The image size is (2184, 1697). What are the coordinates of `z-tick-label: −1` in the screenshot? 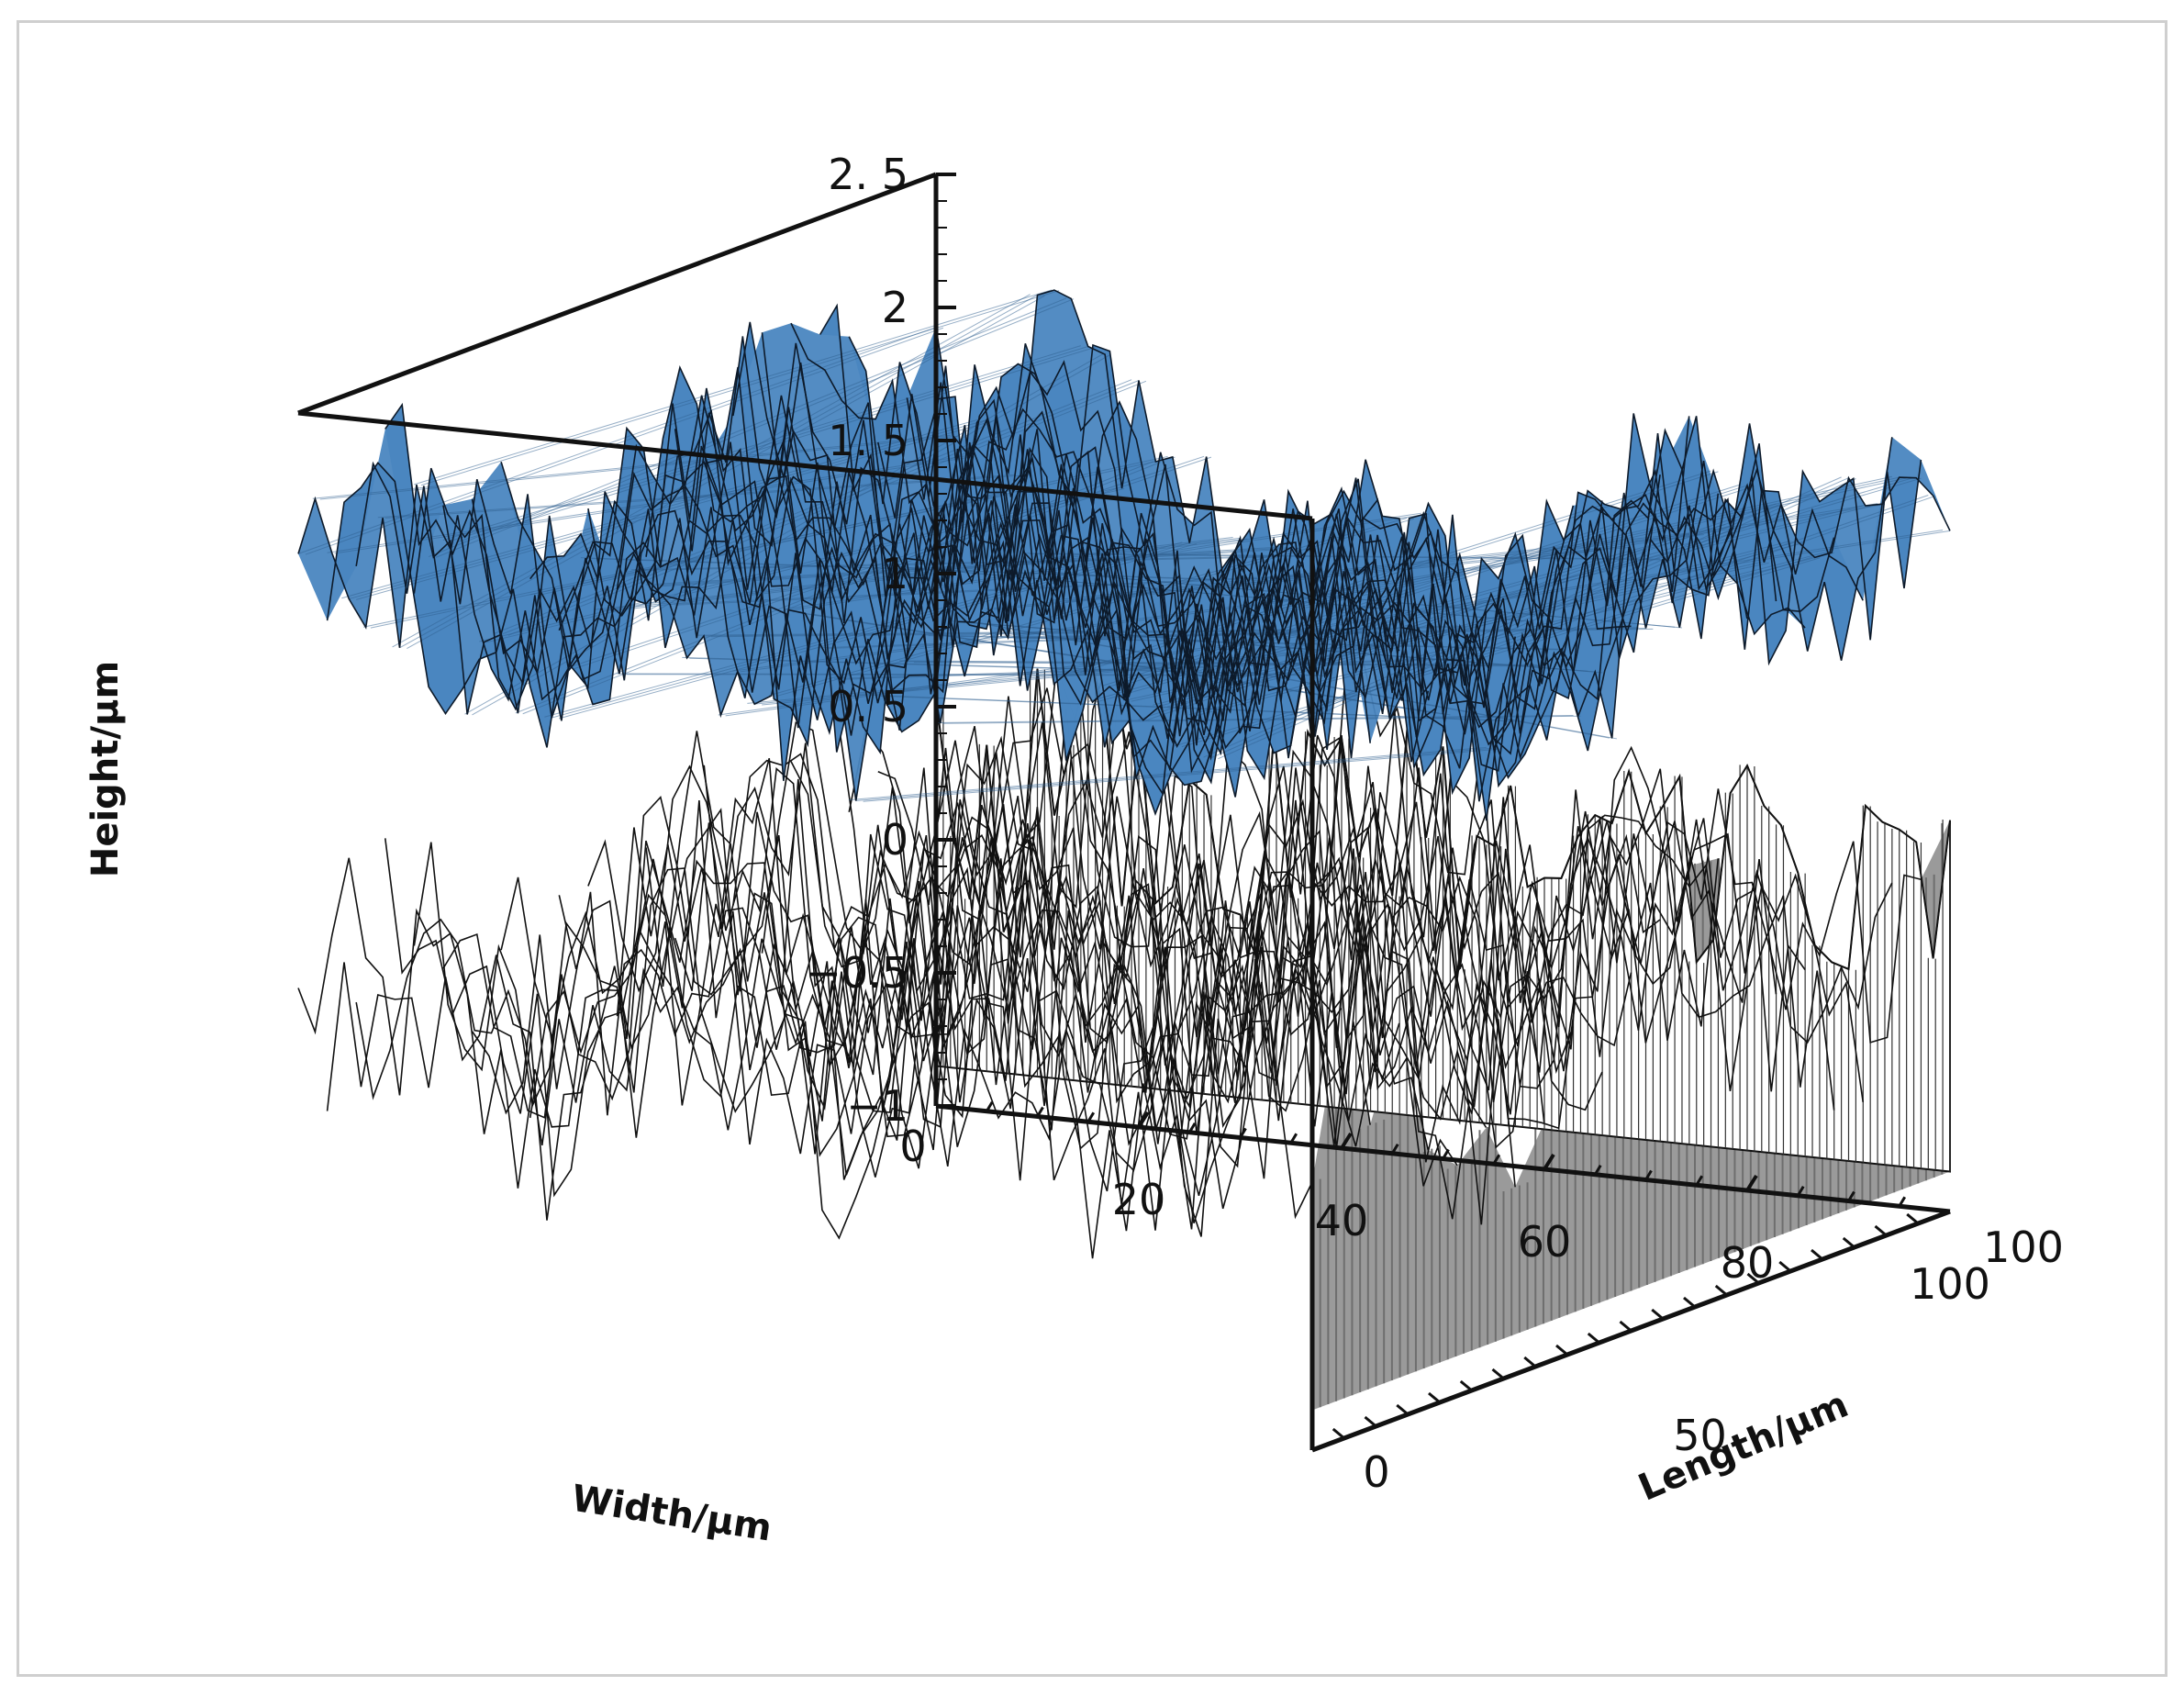 It's located at (877, 1106).